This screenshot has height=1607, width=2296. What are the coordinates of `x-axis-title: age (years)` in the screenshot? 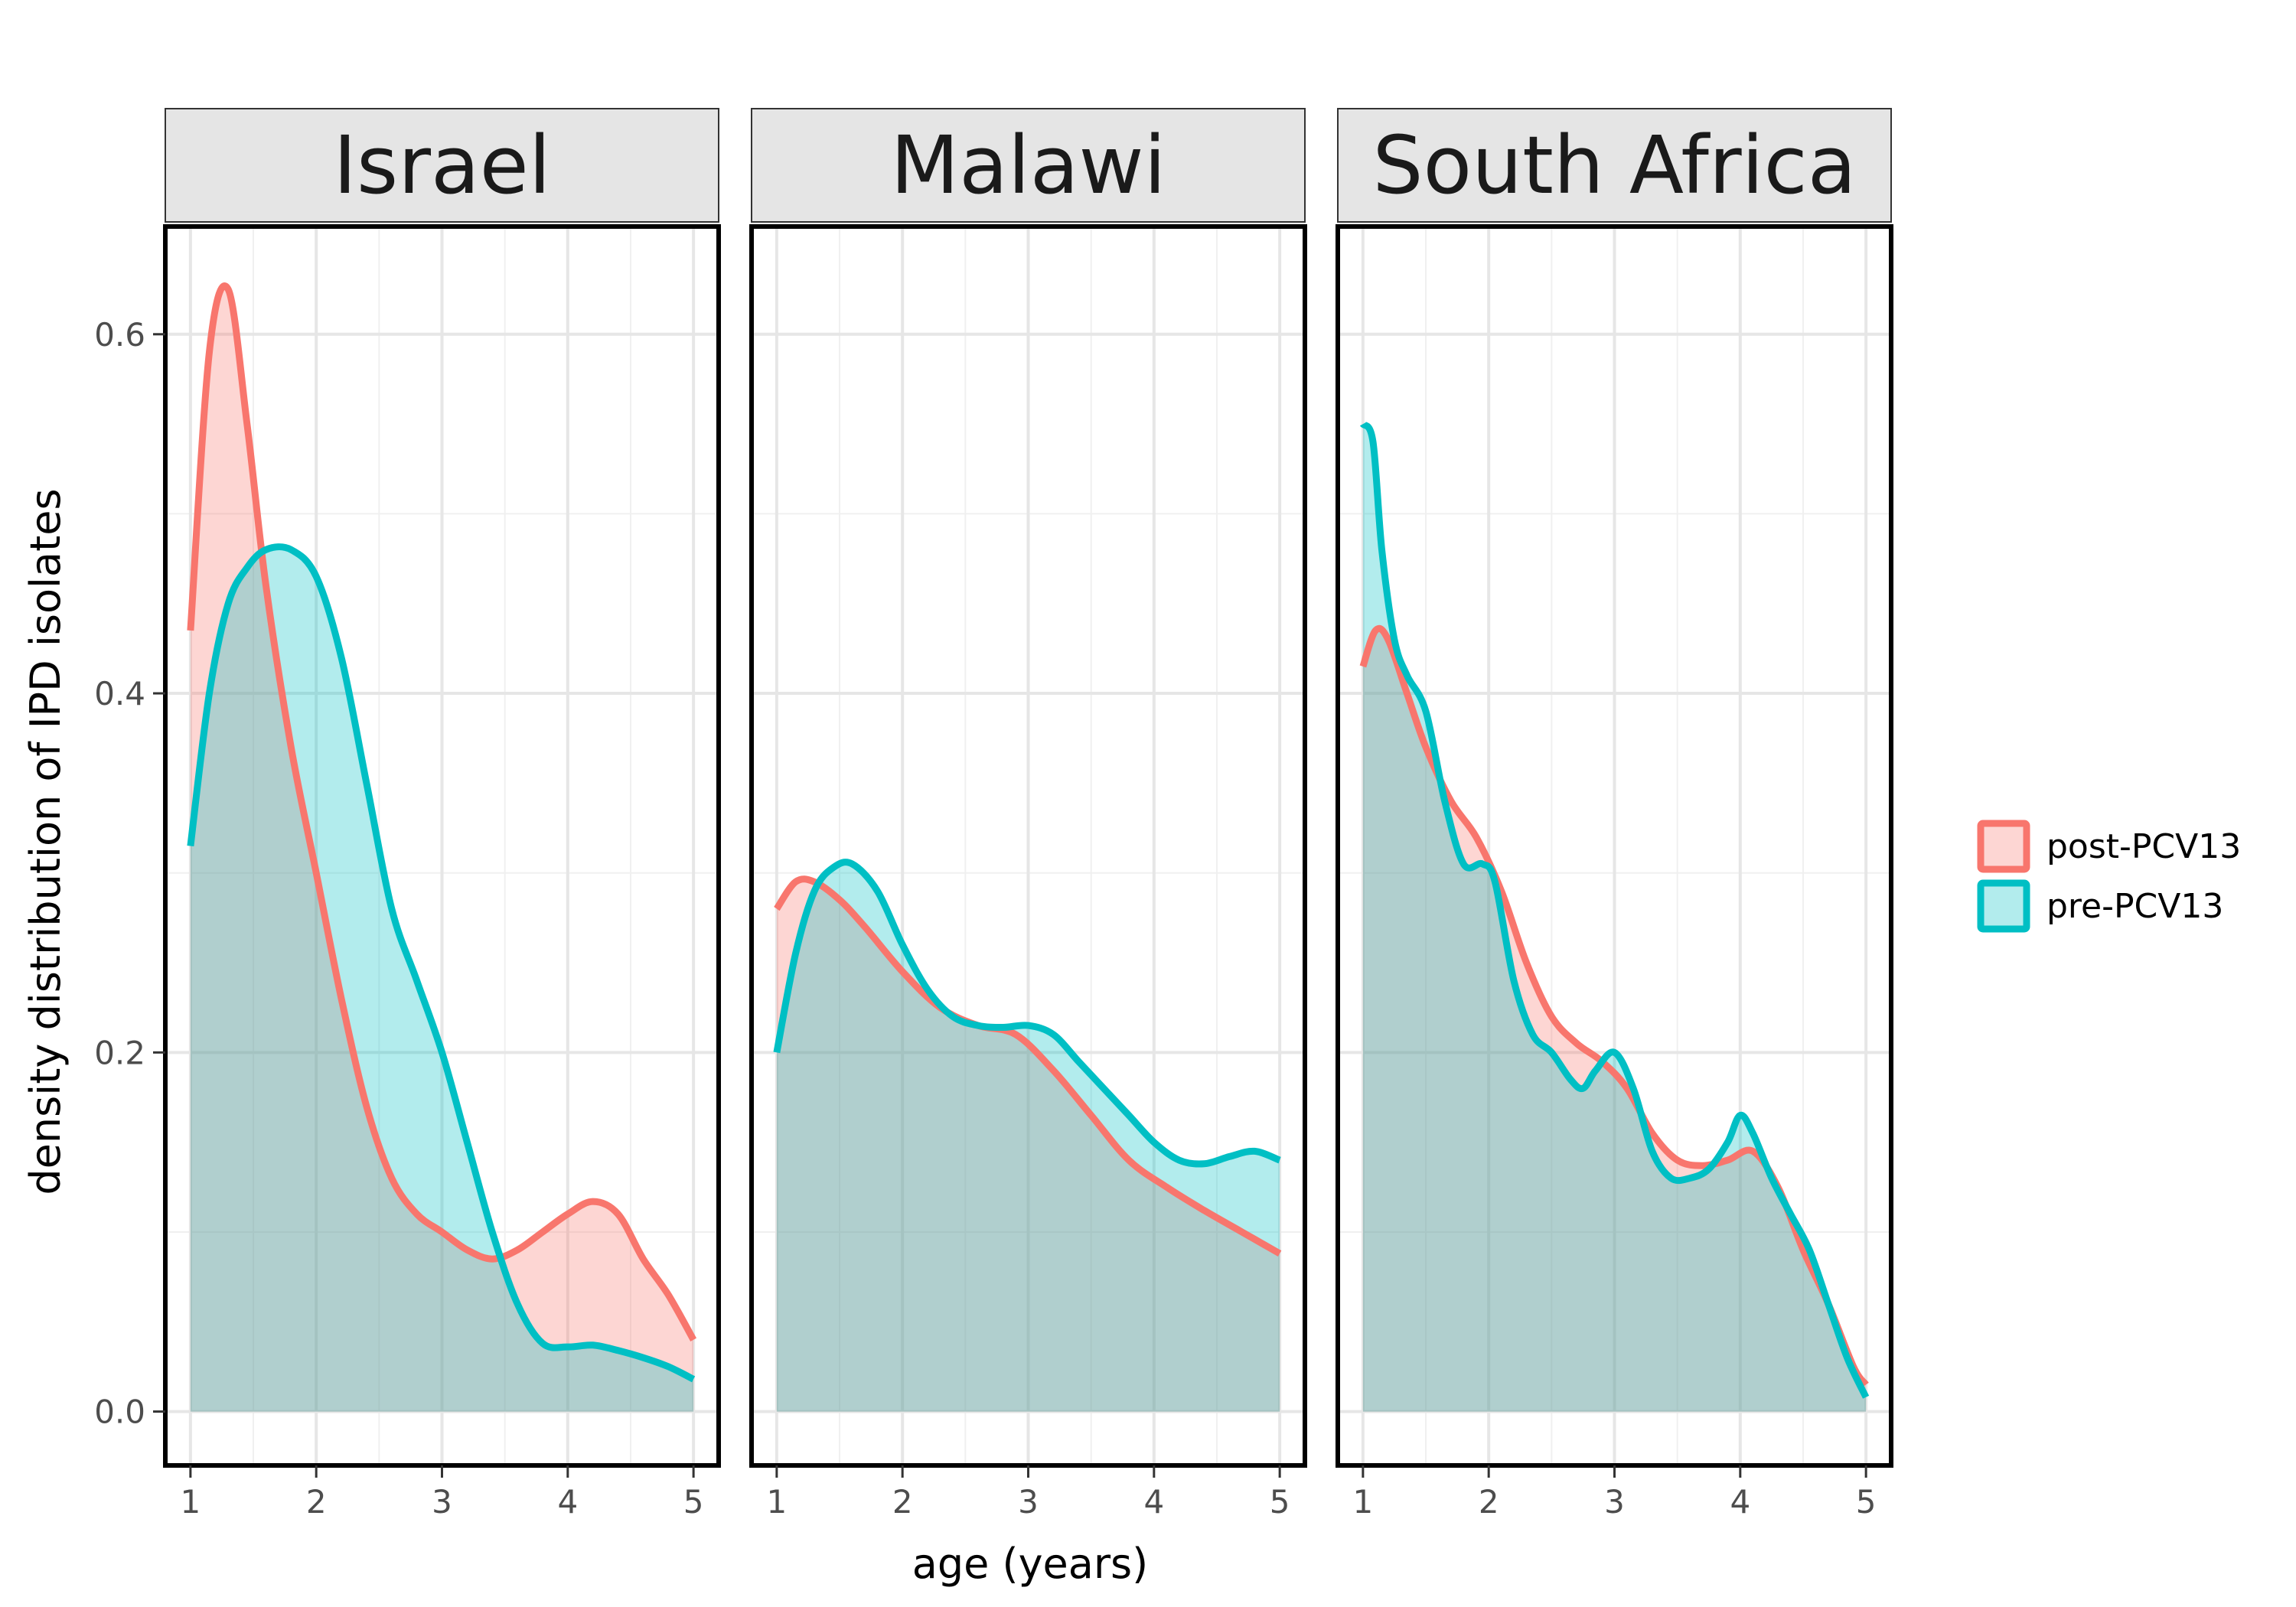 It's located at (1030, 1564).